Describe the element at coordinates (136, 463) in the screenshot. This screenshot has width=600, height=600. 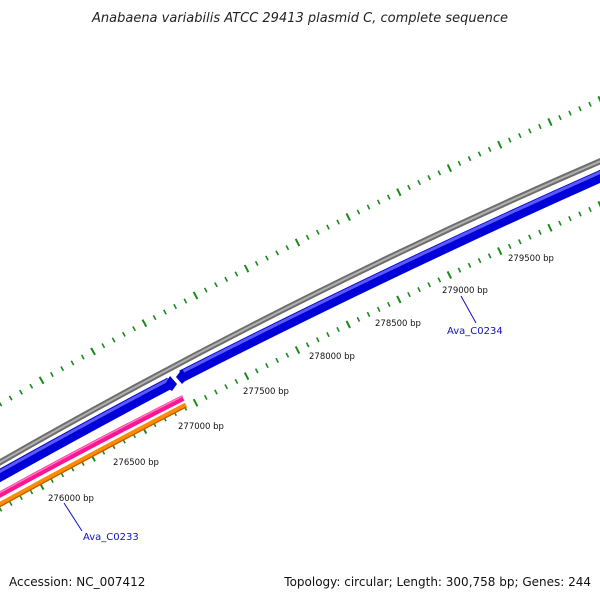
I see `tick-label-276500: 276500 bp` at that location.